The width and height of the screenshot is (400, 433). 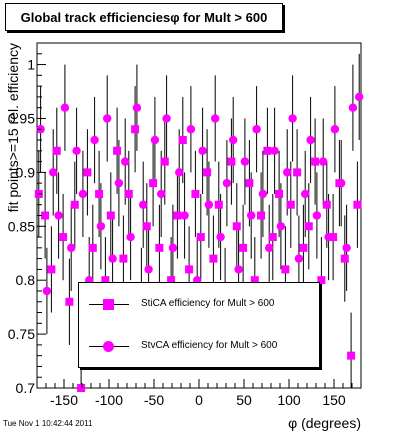 I want to click on y-tick-label: 0.85, so click(x=21, y=226).